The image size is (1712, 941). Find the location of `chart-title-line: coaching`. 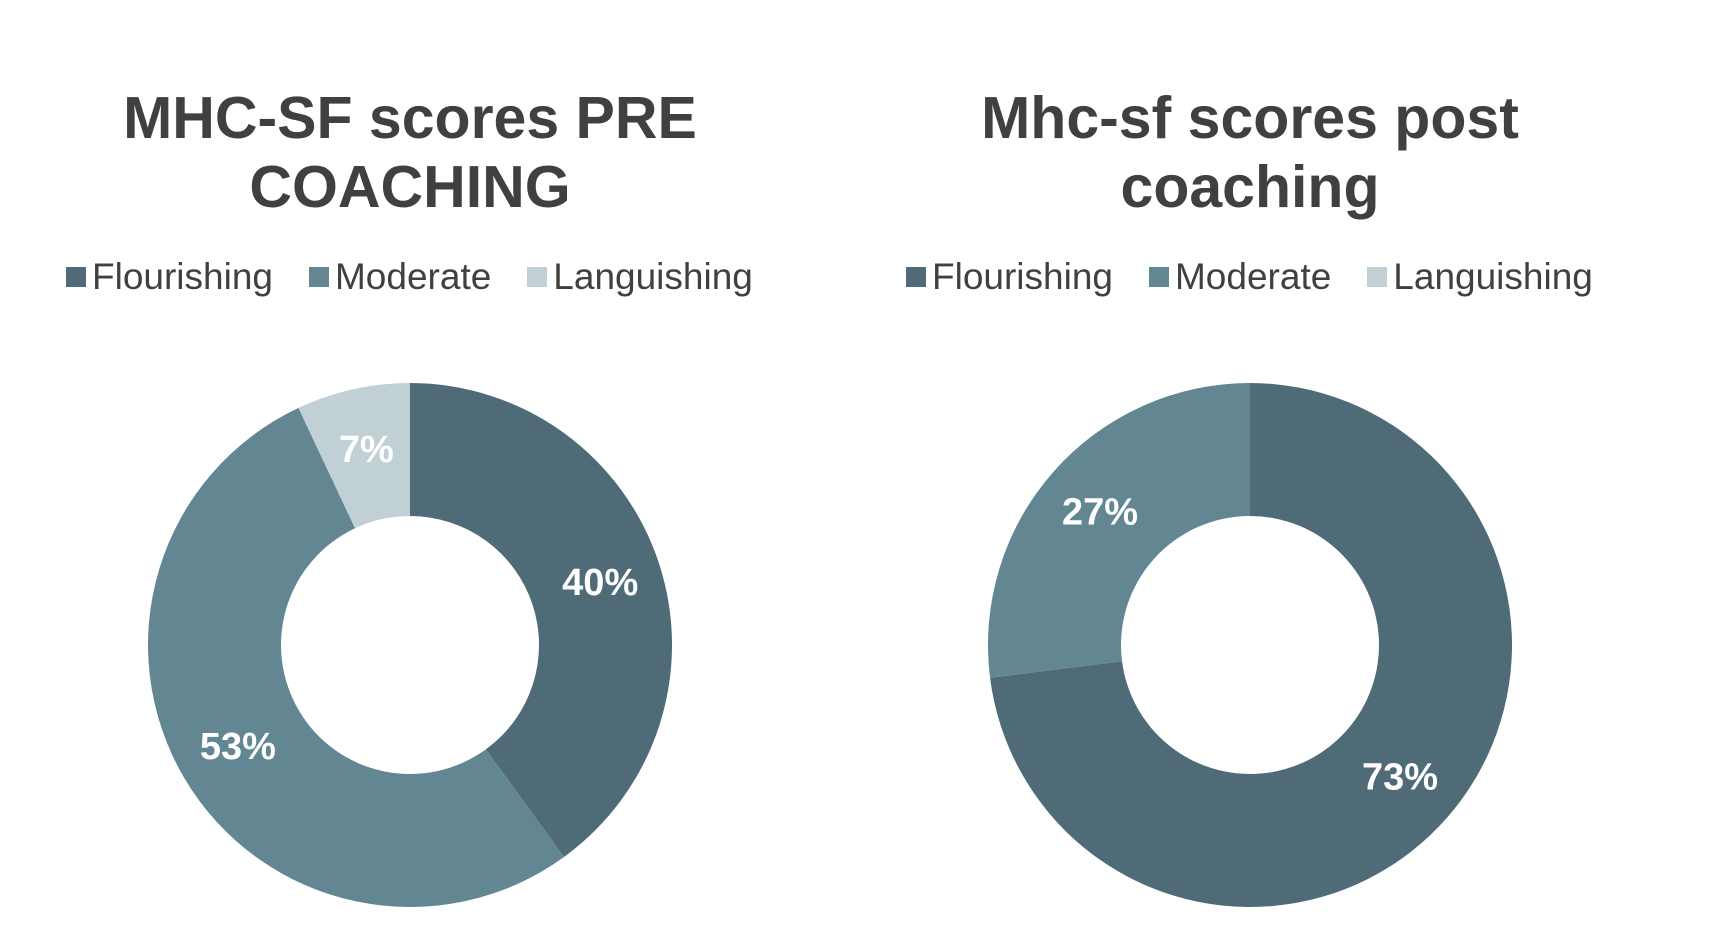

chart-title-line: coaching is located at coordinates (1250, 187).